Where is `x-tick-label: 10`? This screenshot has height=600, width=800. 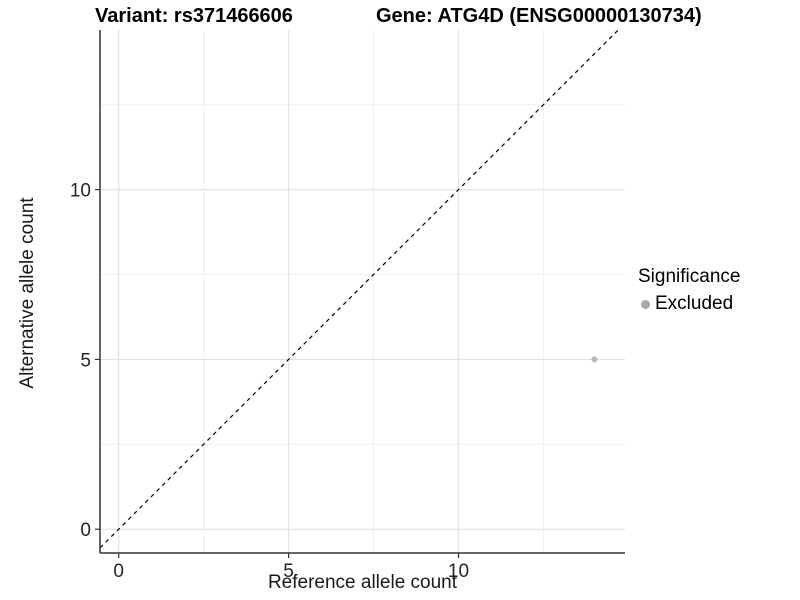
x-tick-label: 10 is located at coordinates (458, 571).